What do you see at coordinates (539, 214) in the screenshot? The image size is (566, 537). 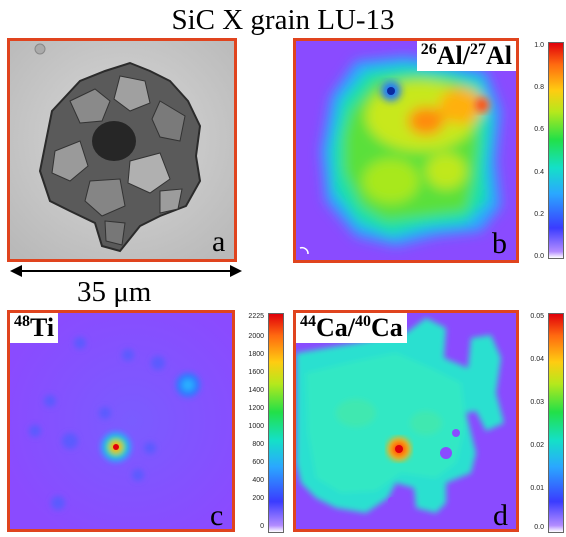 I see `colorbar-b-tick: 0.2` at bounding box center [539, 214].